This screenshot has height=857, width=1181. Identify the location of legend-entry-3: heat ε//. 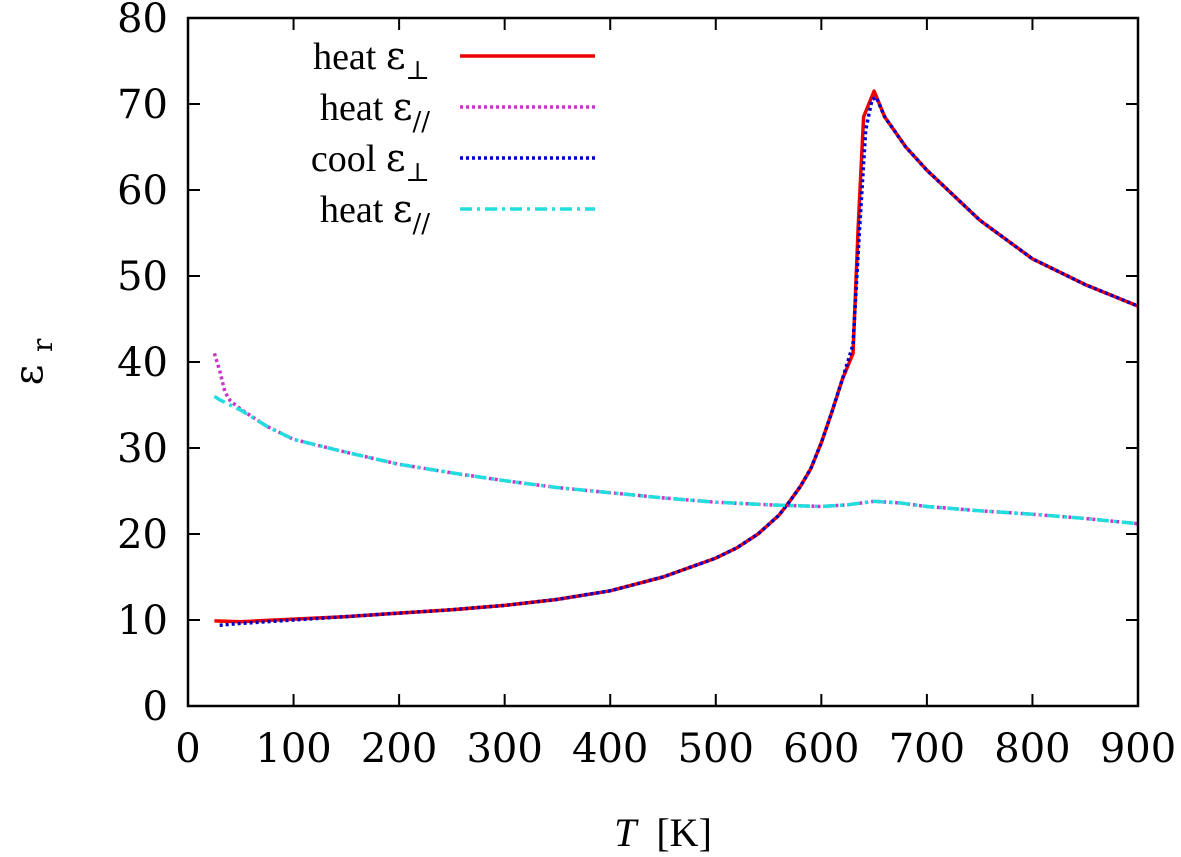
(457, 213).